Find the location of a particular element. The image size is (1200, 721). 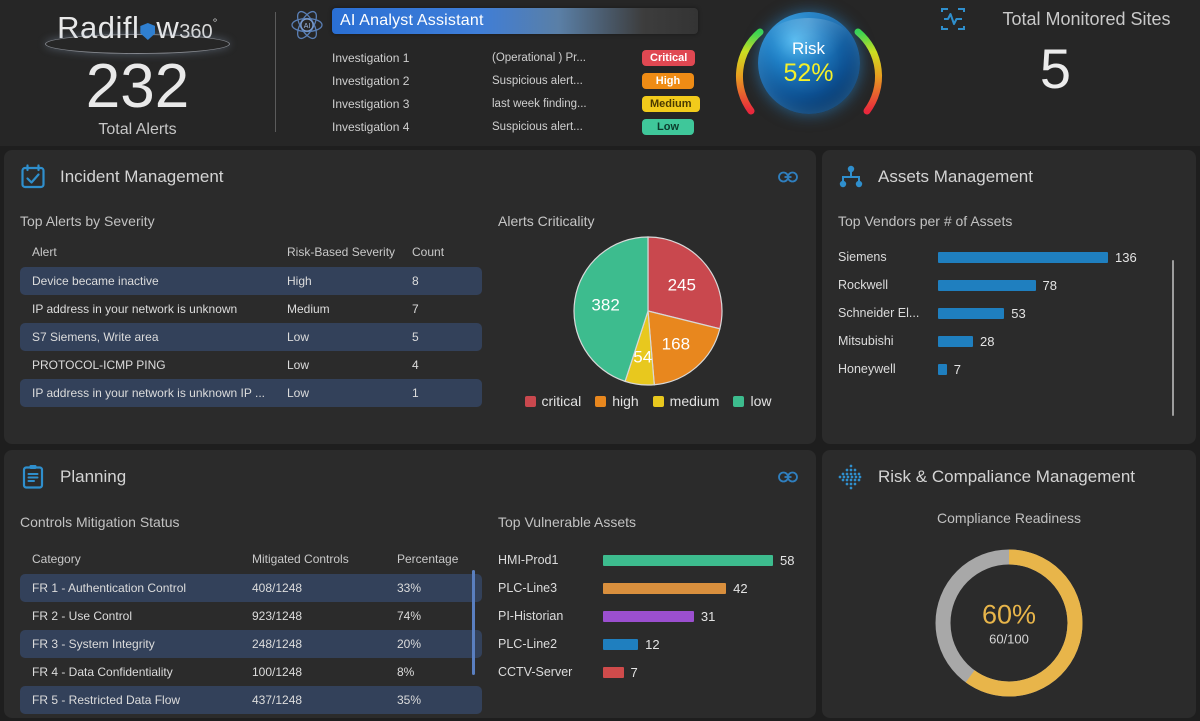

alert-count: 1 is located at coordinates (441, 393).